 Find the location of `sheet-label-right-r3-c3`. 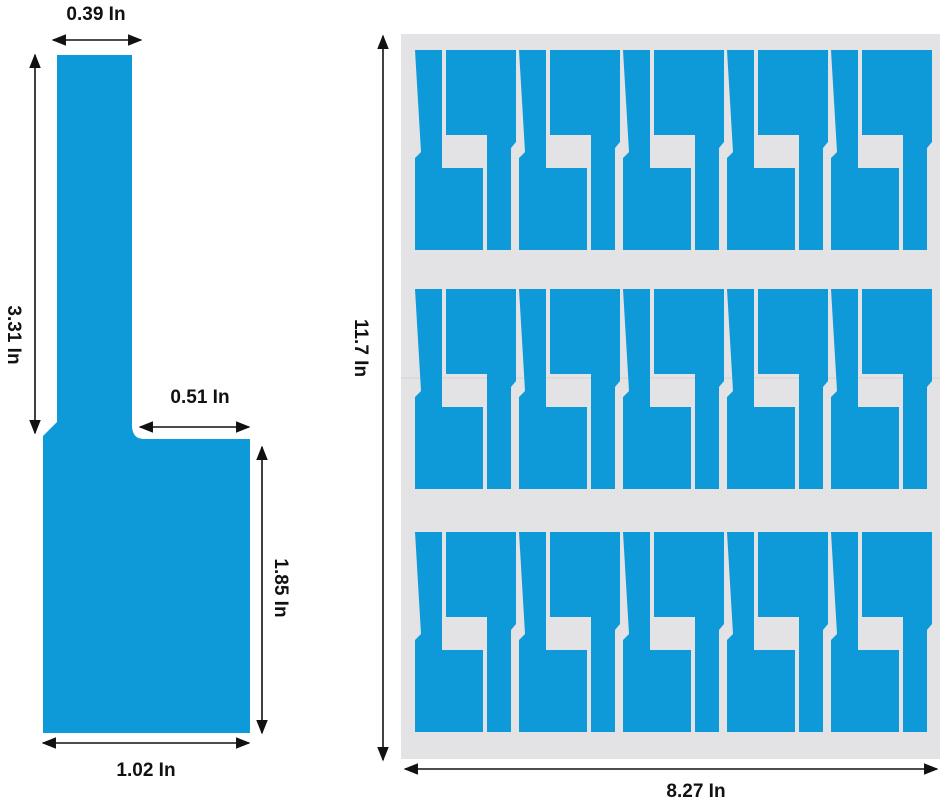

sheet-label-right-r3-c3 is located at coordinates (689, 632).